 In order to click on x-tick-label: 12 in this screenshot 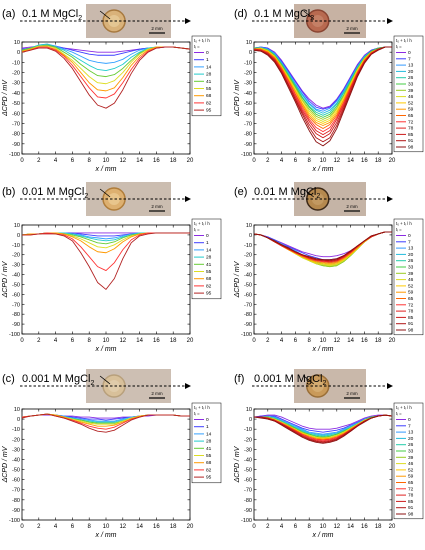, I will do `click(122, 527)`.